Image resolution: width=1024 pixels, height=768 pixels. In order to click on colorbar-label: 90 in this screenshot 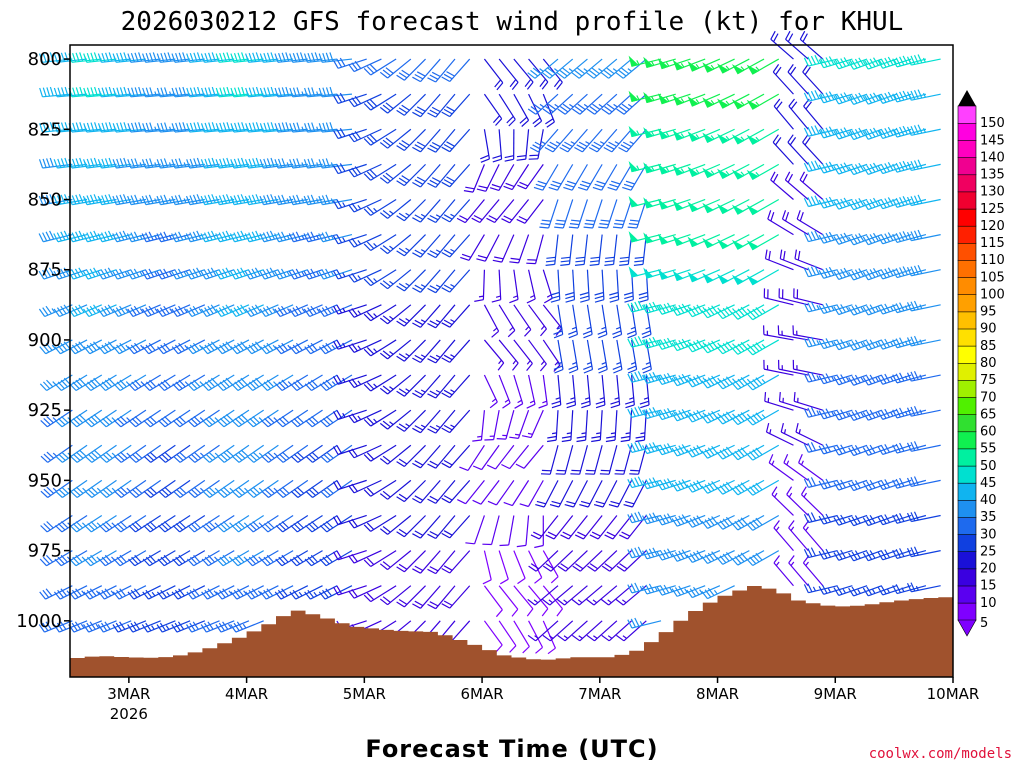, I will do `click(988, 329)`.